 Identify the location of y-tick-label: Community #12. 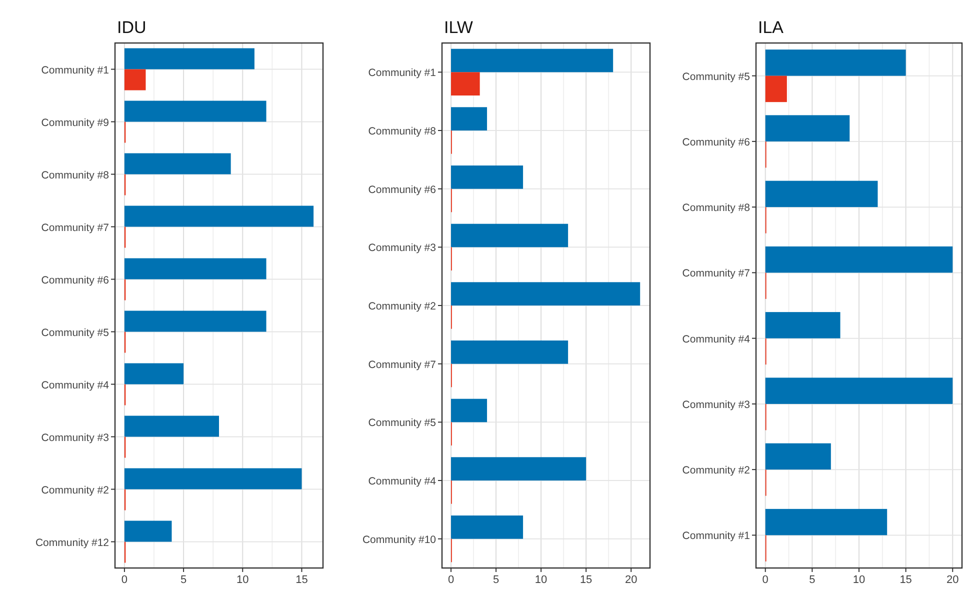
(72, 542).